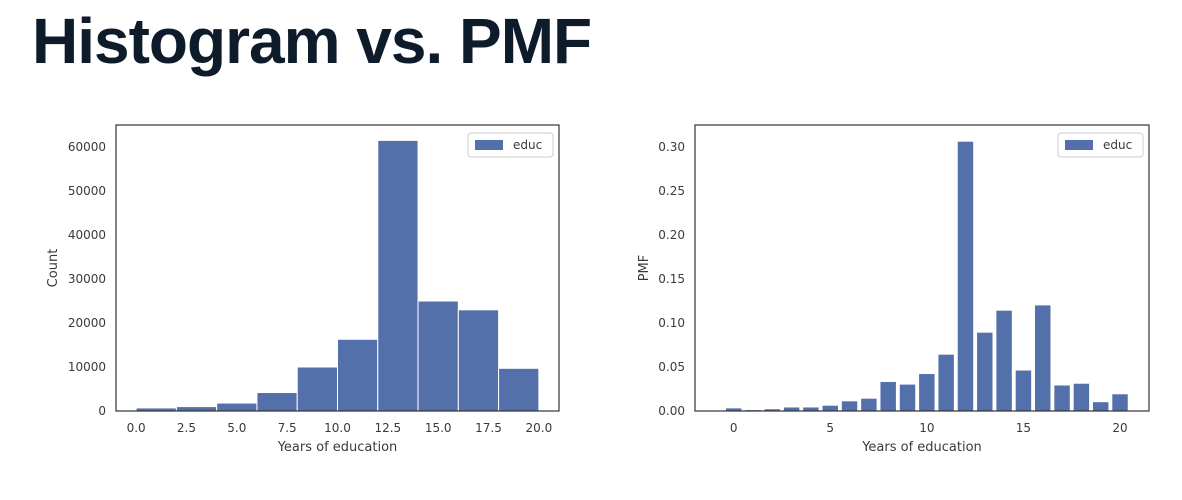  I want to click on x-tick-label: 10.0, so click(337, 428).